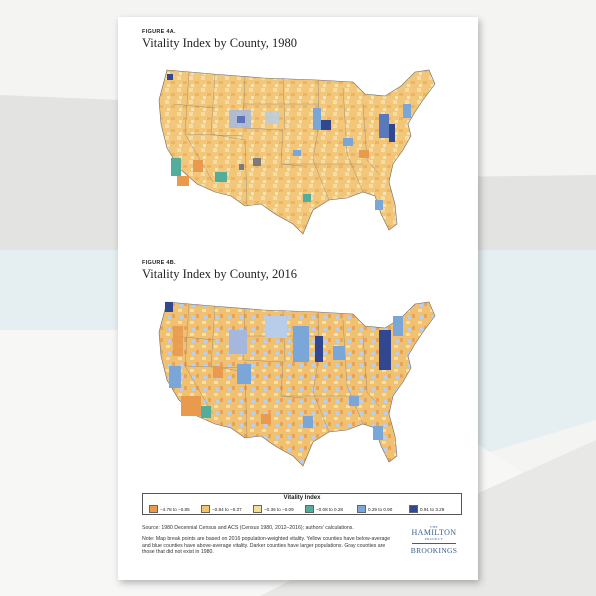 The image size is (596, 596). I want to click on logo-hamilton: HAMILTON, so click(434, 532).